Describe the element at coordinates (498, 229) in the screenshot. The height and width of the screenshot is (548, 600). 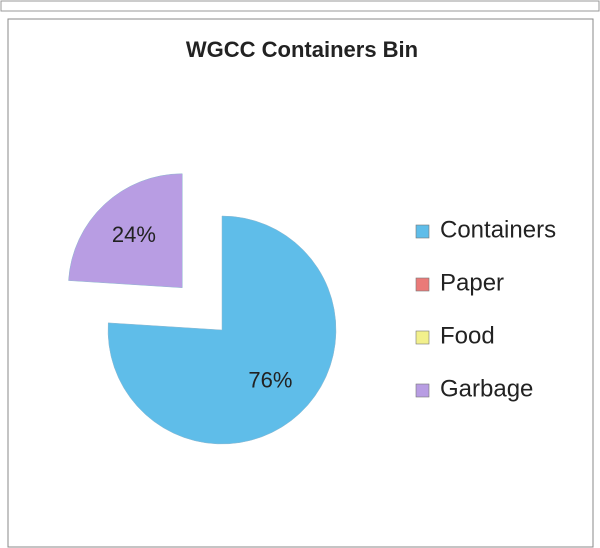
I see `legend-label: Containers` at that location.